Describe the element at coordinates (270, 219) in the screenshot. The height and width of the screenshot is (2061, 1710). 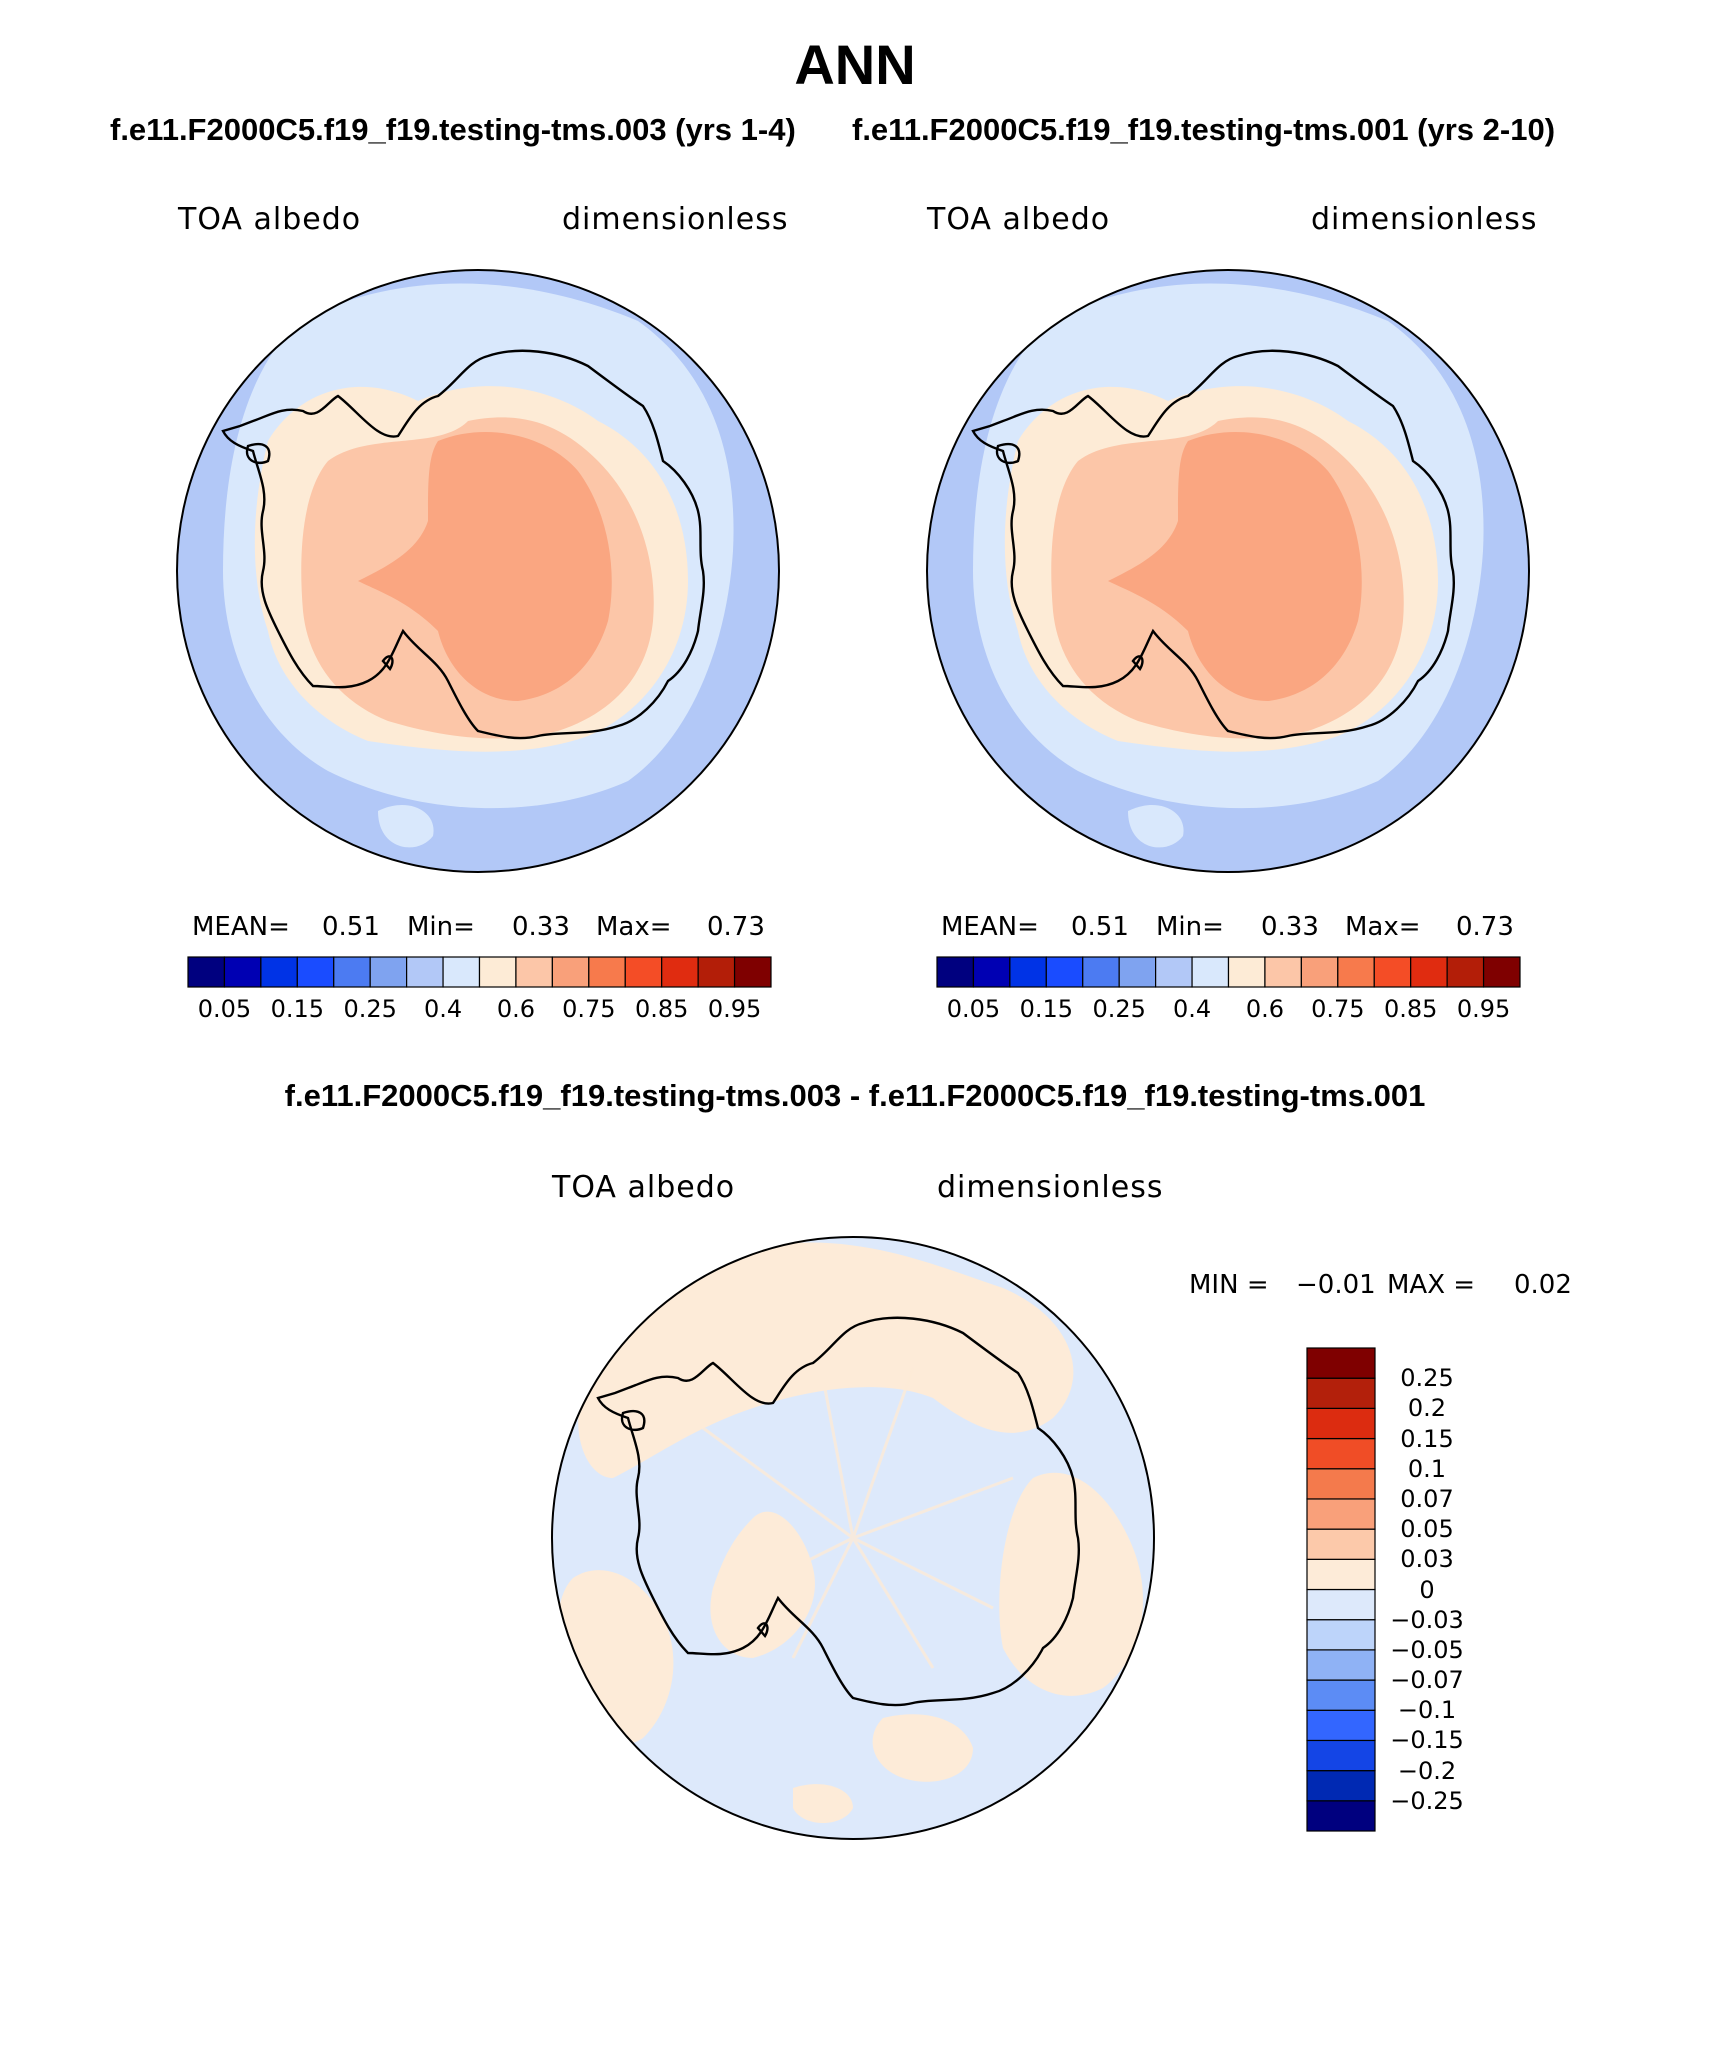
I see `left-variable-label: TOA albedo` at that location.